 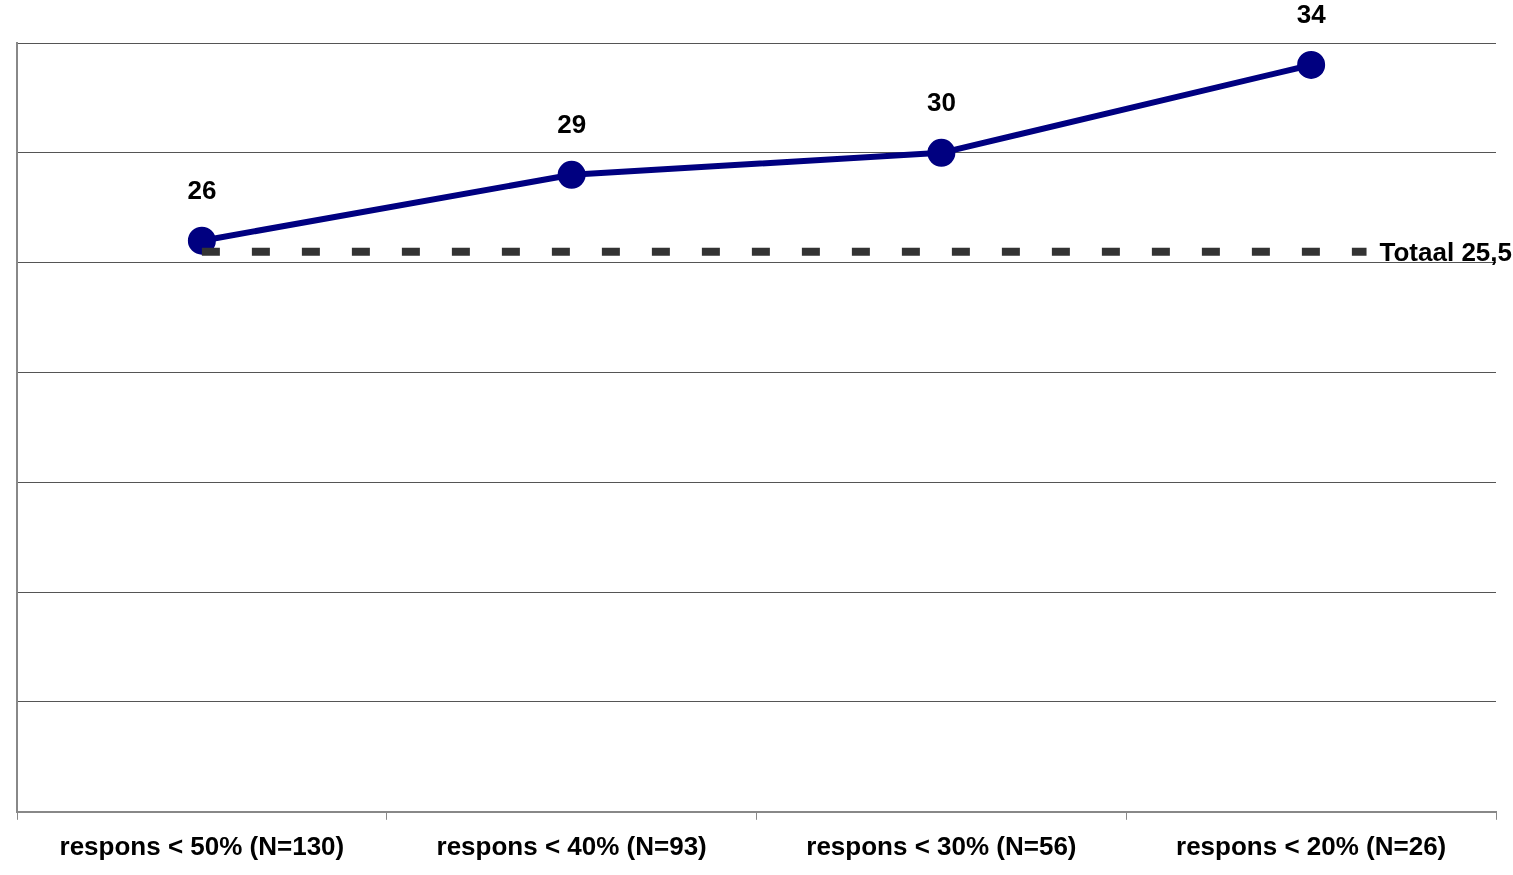 What do you see at coordinates (571, 845) in the screenshot?
I see `x-tick-label: respons < 40% (N=93)` at bounding box center [571, 845].